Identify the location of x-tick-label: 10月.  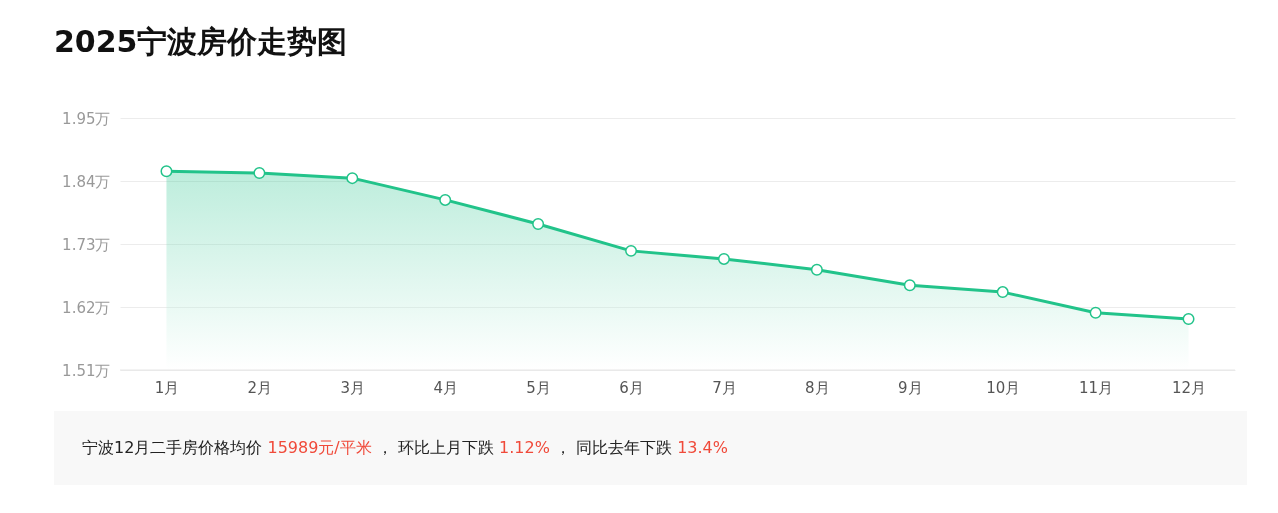
(1003, 387).